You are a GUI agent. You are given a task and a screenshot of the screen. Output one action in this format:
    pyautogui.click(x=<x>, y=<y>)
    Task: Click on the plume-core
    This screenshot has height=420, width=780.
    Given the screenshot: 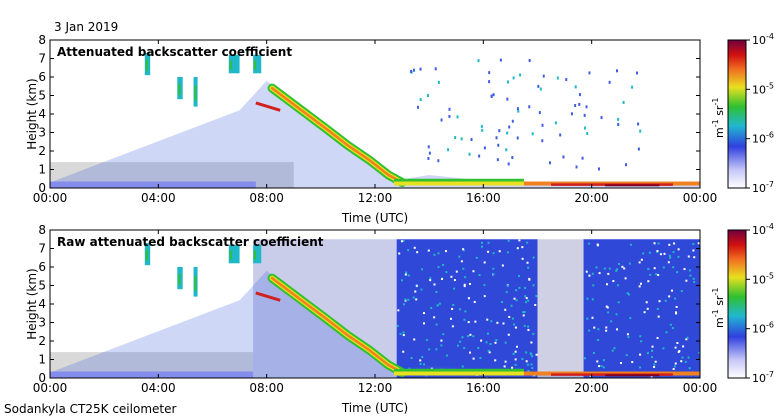 What is the action you would take?
    pyautogui.click(x=337, y=135)
    